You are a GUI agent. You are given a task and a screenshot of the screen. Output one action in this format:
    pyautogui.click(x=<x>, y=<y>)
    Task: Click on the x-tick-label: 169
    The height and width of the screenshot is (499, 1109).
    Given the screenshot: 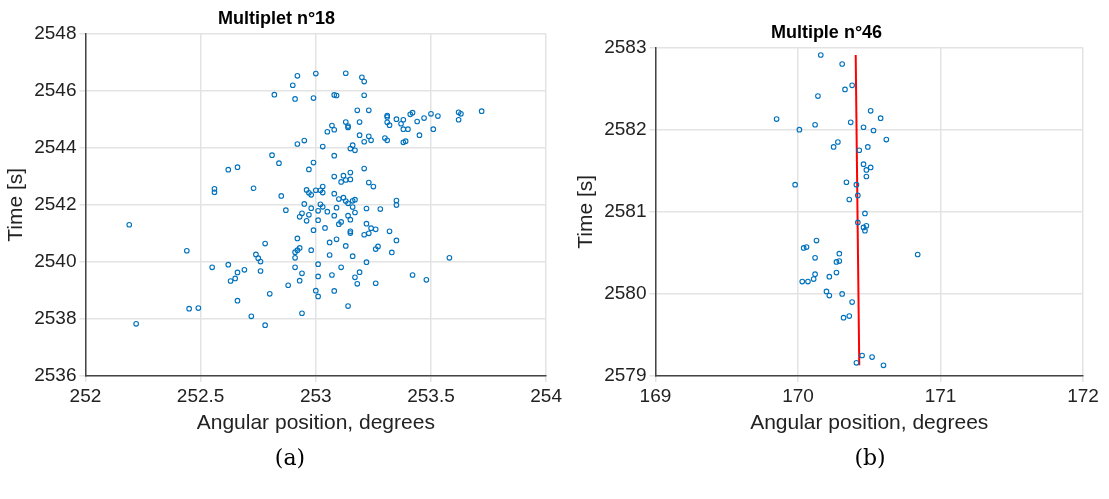 What is the action you would take?
    pyautogui.click(x=655, y=395)
    